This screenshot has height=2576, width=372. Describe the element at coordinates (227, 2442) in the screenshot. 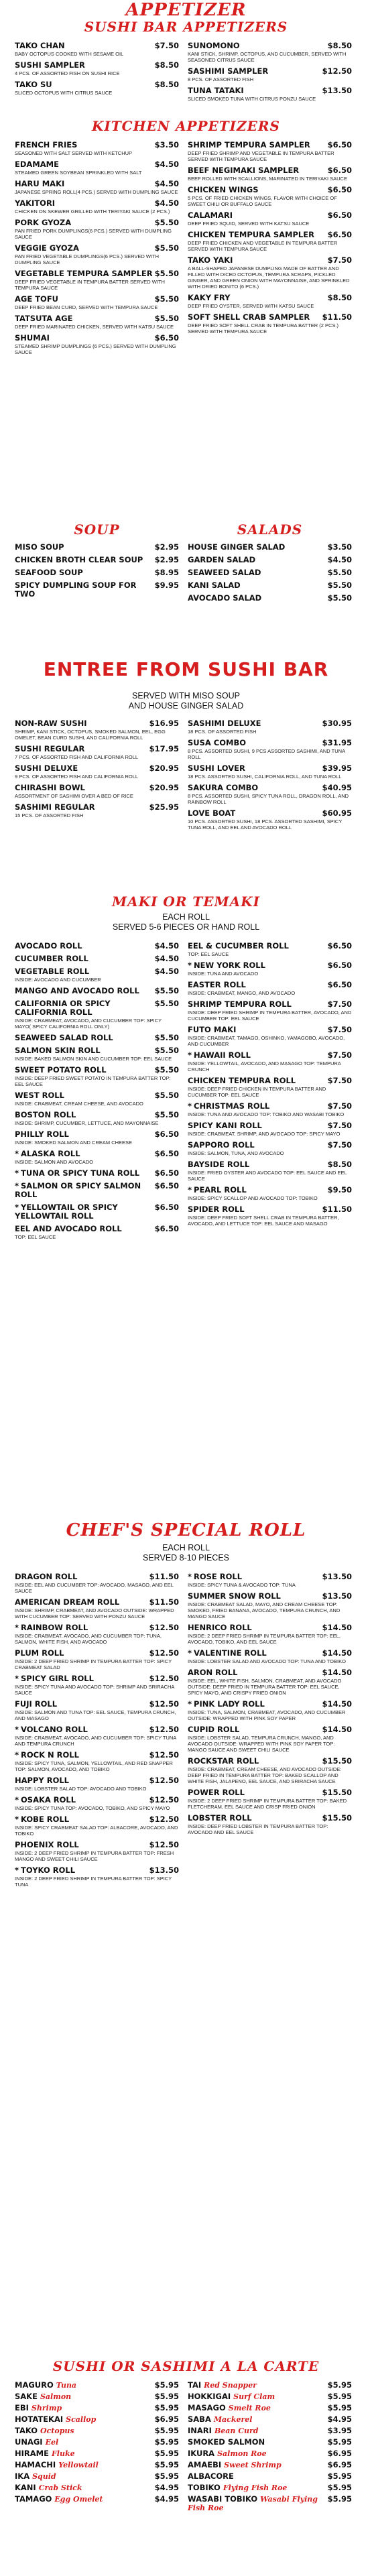

I see `menu-item-name: SMOKED SALMON` at that location.